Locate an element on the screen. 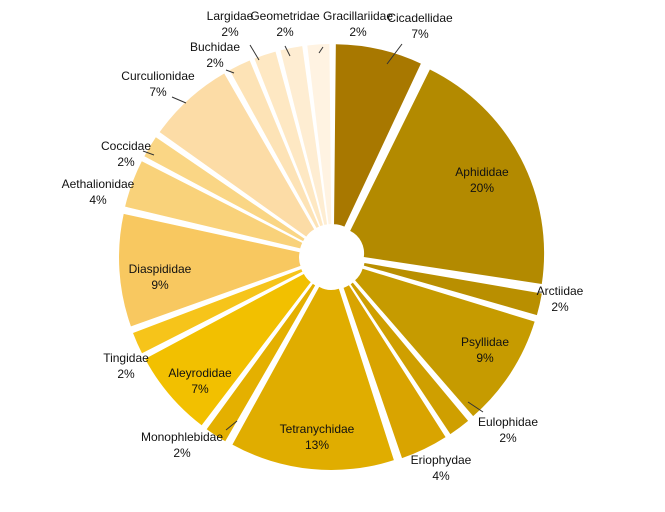 The width and height of the screenshot is (665, 512). pie-slice-coccidae is located at coordinates (224, 189).